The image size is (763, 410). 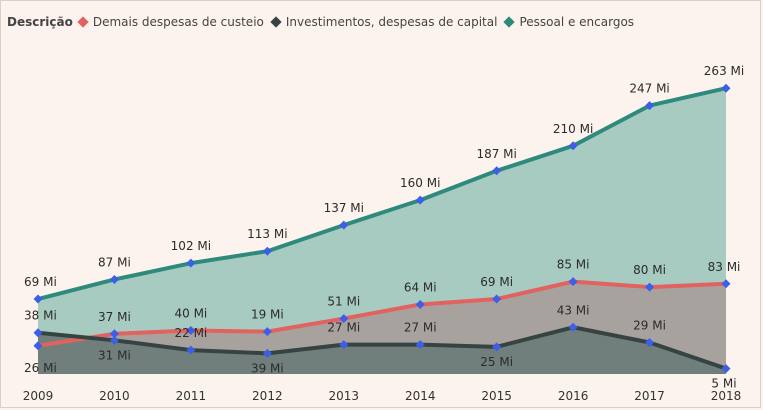 I want to click on legend-item-demais: Demais despesas de custeio, so click(x=170, y=22).